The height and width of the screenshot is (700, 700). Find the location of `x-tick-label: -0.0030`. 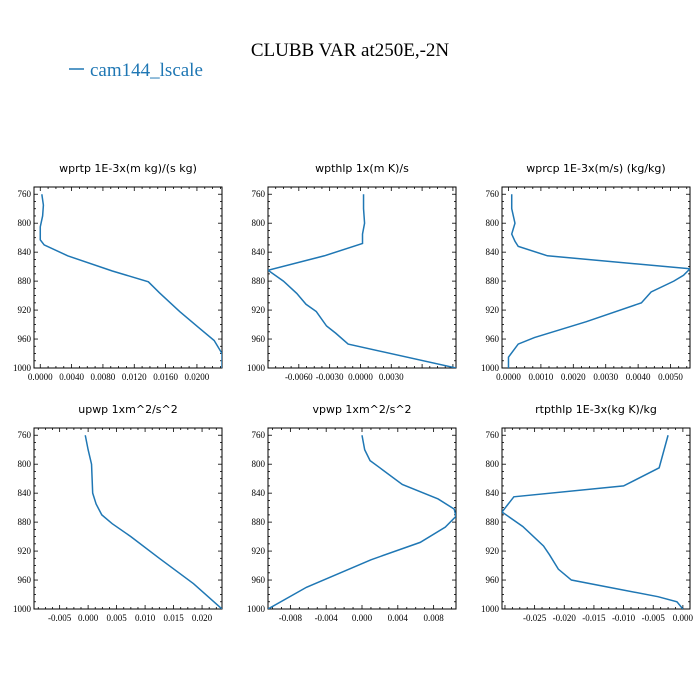

x-tick-label: -0.0030 is located at coordinates (330, 377).